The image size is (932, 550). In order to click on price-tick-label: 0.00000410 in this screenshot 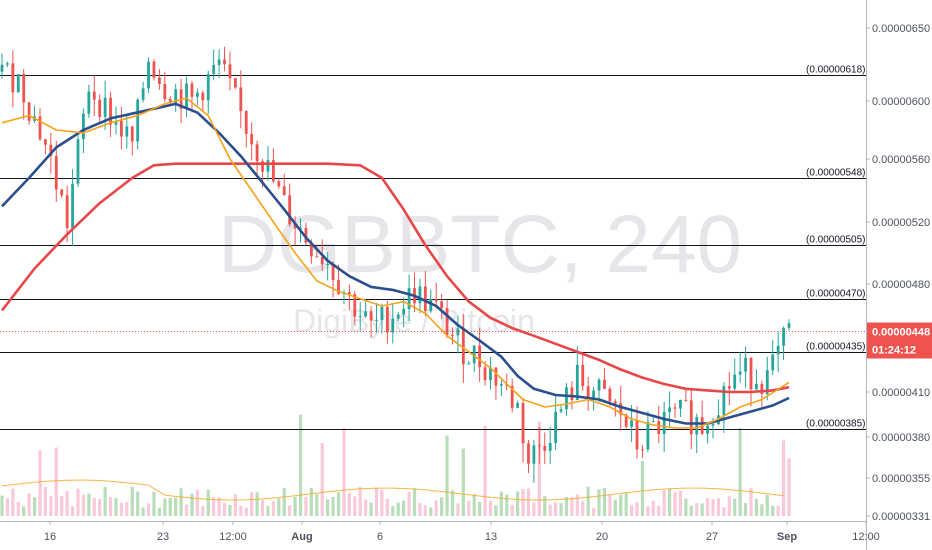, I will do `click(901, 393)`.